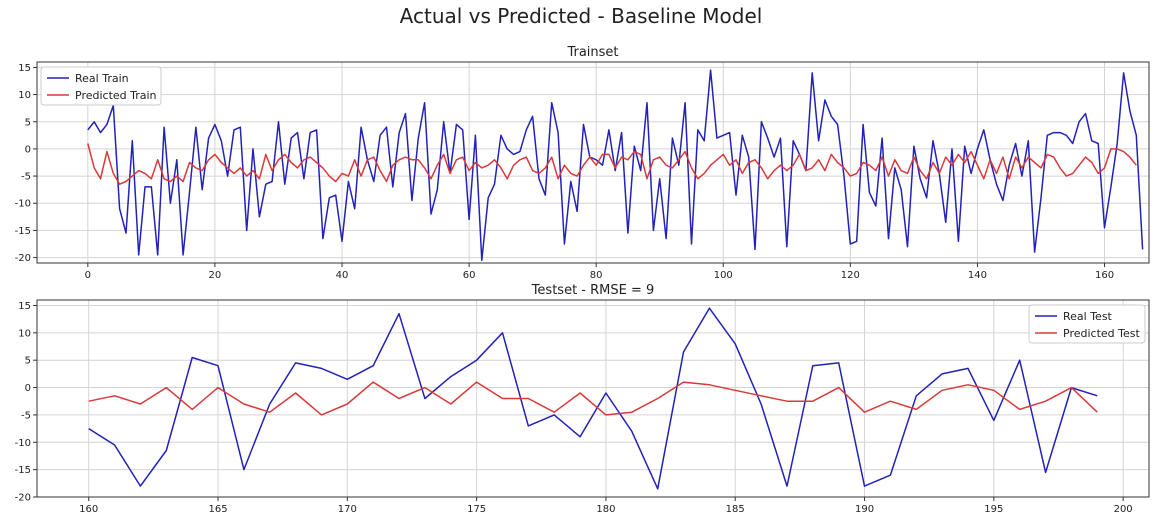 This screenshot has width=1162, height=523. I want to click on x-tick-label: 20, so click(215, 275).